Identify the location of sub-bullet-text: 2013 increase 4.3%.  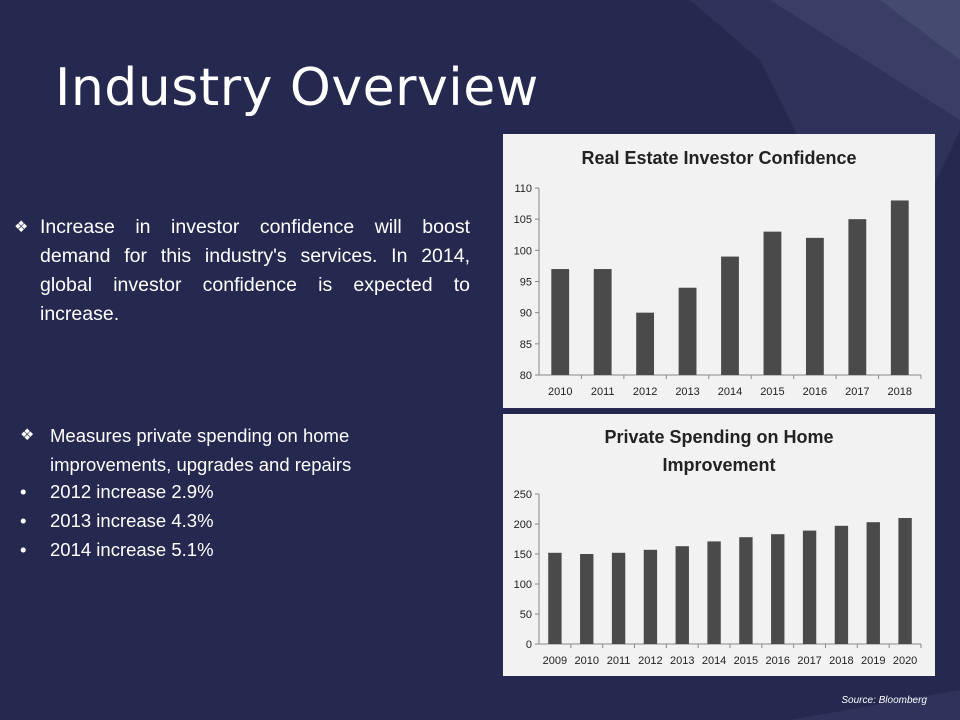
(132, 520).